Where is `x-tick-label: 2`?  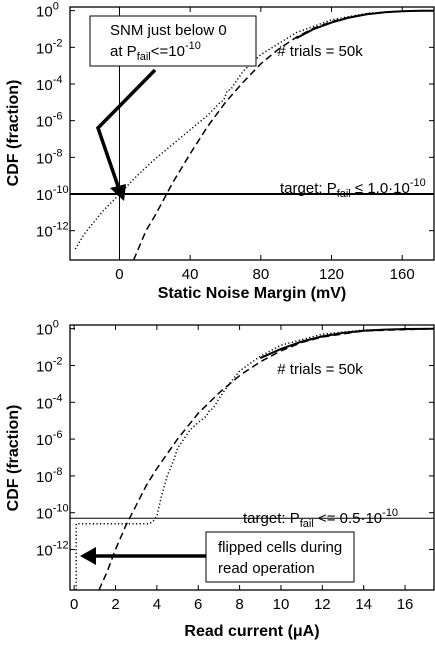 x-tick-label: 2 is located at coordinates (115, 604).